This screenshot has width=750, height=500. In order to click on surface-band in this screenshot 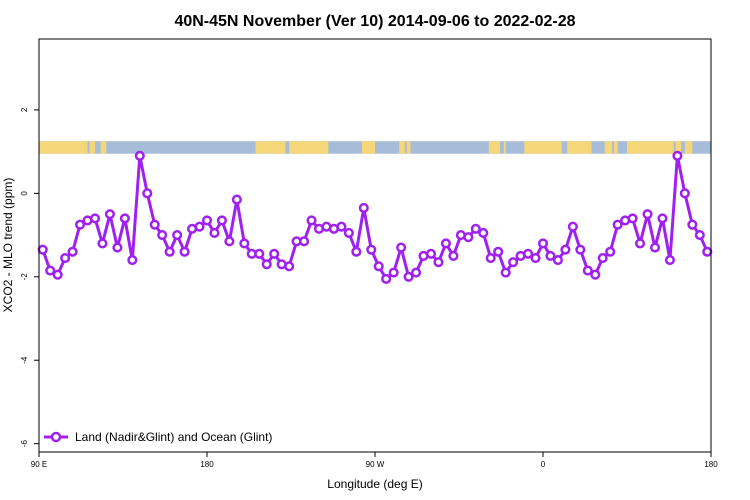, I will do `click(375, 147)`.